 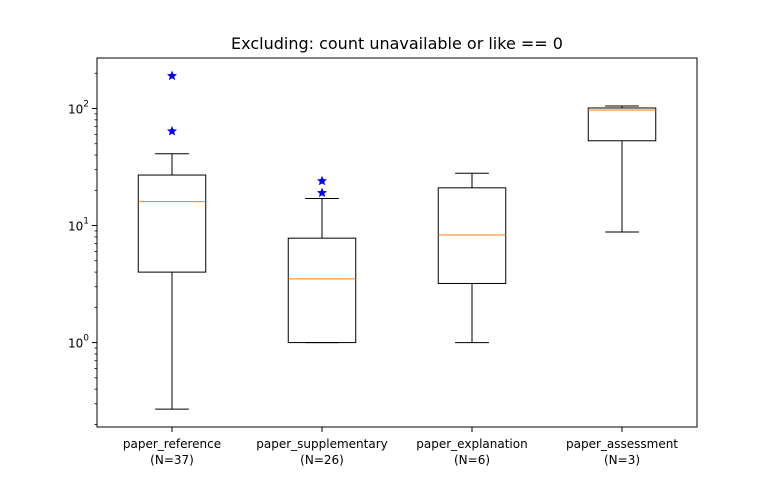 I want to click on x-tick-label: paper_supplementary, so click(x=321, y=444).